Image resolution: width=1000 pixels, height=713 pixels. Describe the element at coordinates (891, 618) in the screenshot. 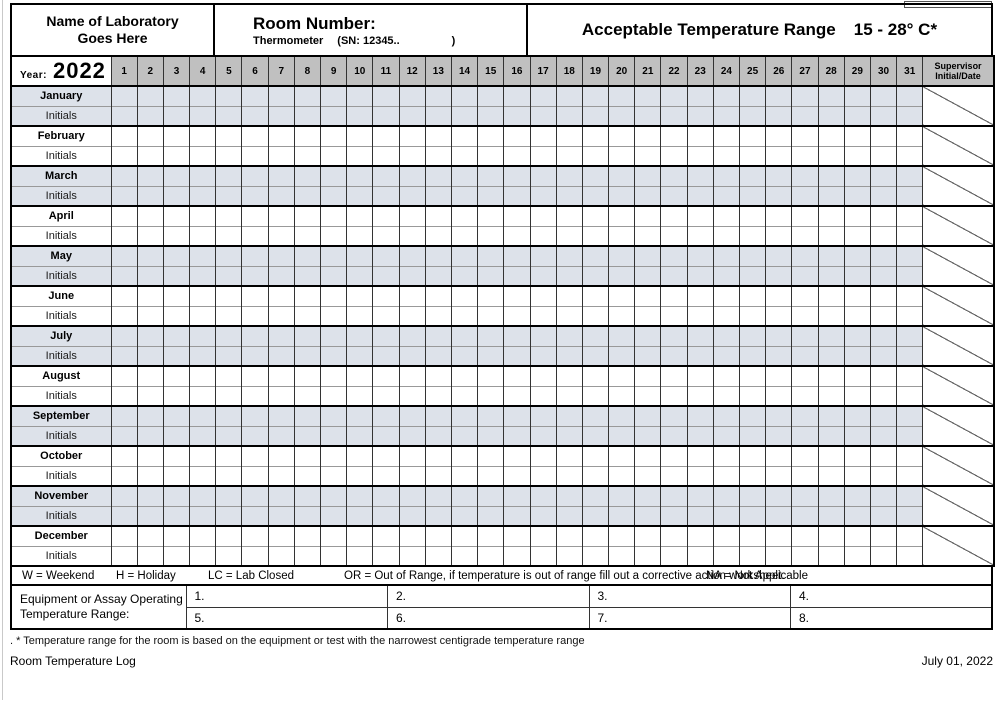

I see `equipment-field-8: 8.` at that location.